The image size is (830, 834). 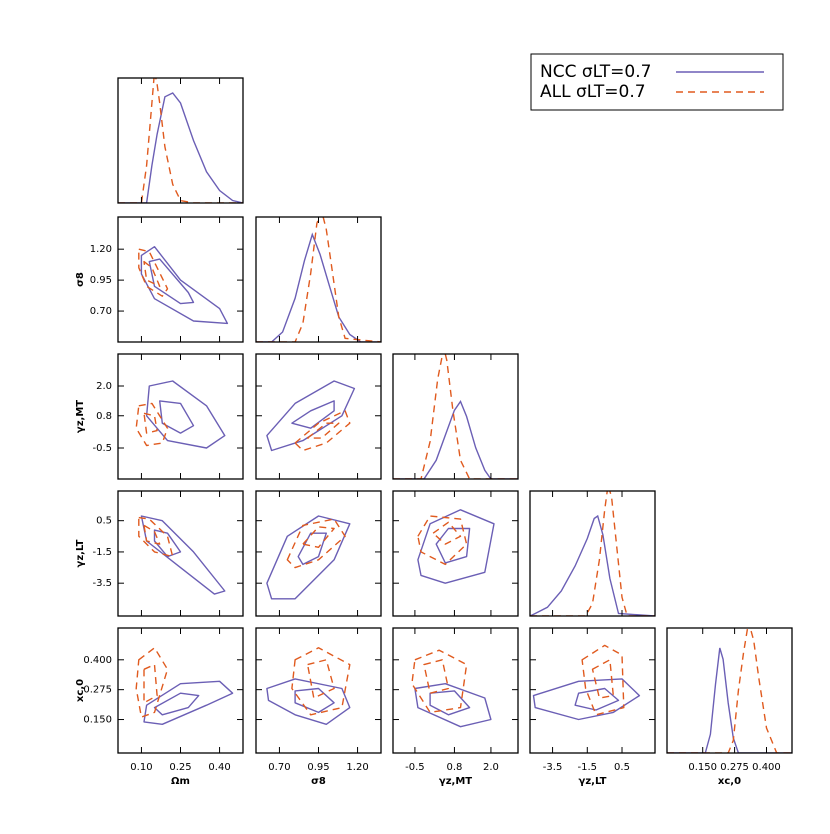 What do you see at coordinates (702, 767) in the screenshot?
I see `x-tick-label: 0.150` at bounding box center [702, 767].